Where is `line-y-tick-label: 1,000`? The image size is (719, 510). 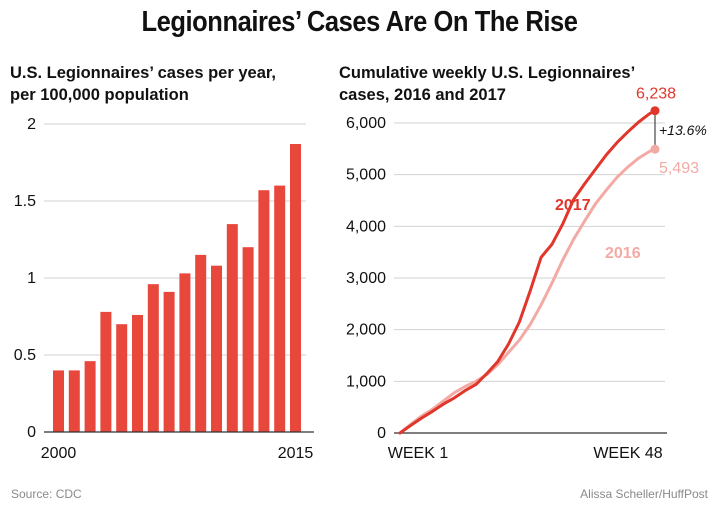 line-y-tick-label: 1,000 is located at coordinates (366, 381).